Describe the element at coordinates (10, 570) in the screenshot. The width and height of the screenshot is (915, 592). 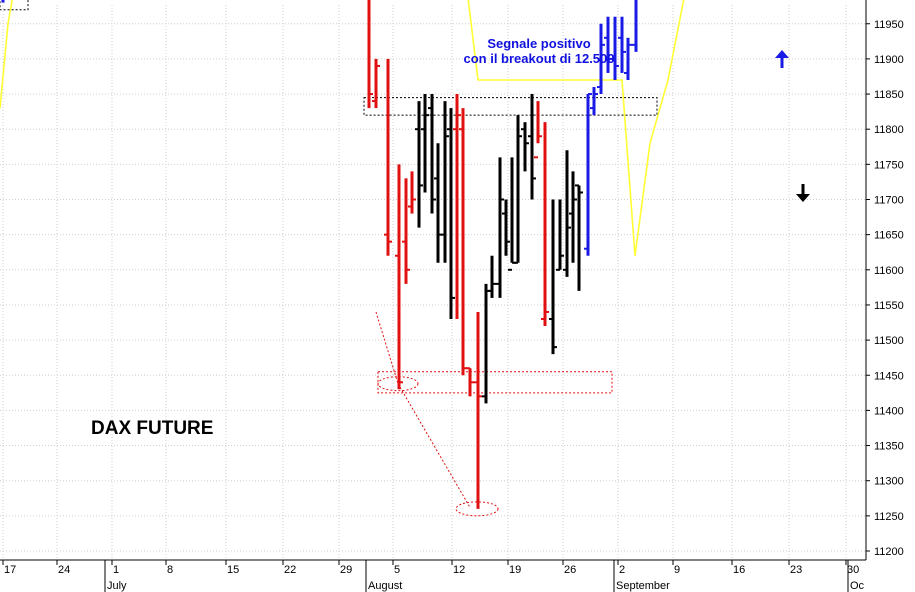
I see `x-tick-label: 17` at that location.